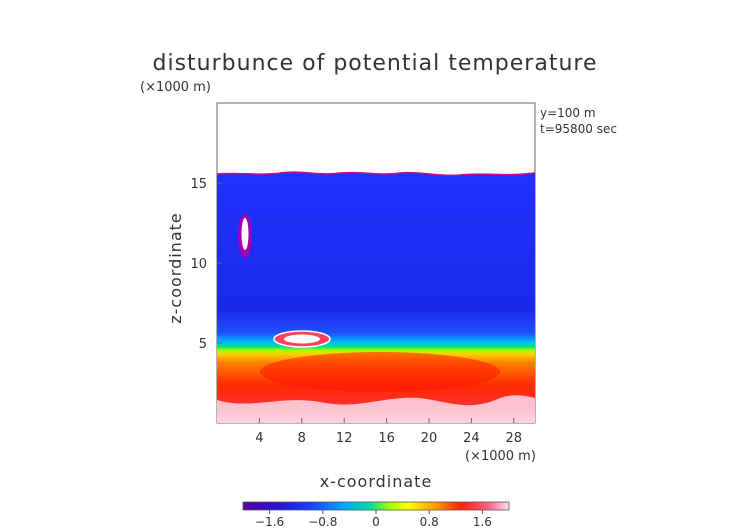  Describe the element at coordinates (429, 522) in the screenshot. I see `colorbar-tick-label: 0.8` at that location.